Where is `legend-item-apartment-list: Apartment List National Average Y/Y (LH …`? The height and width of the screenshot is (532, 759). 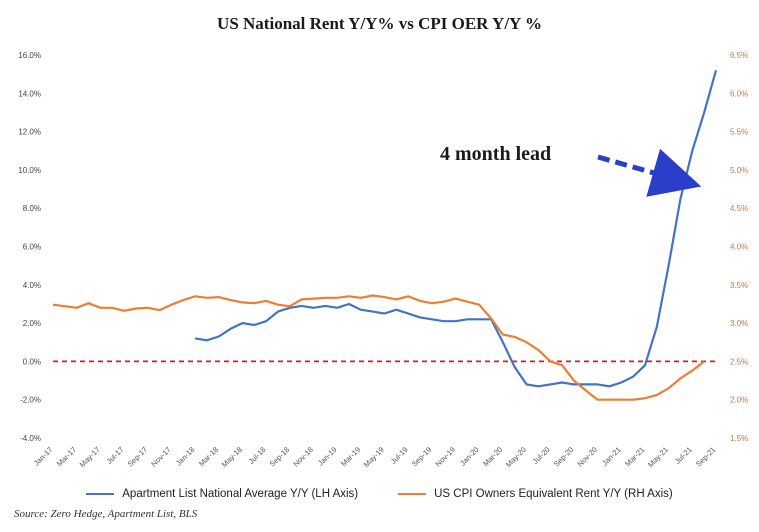 legend-item-apartment-list: Apartment List National Average Y/Y (LH … is located at coordinates (222, 494).